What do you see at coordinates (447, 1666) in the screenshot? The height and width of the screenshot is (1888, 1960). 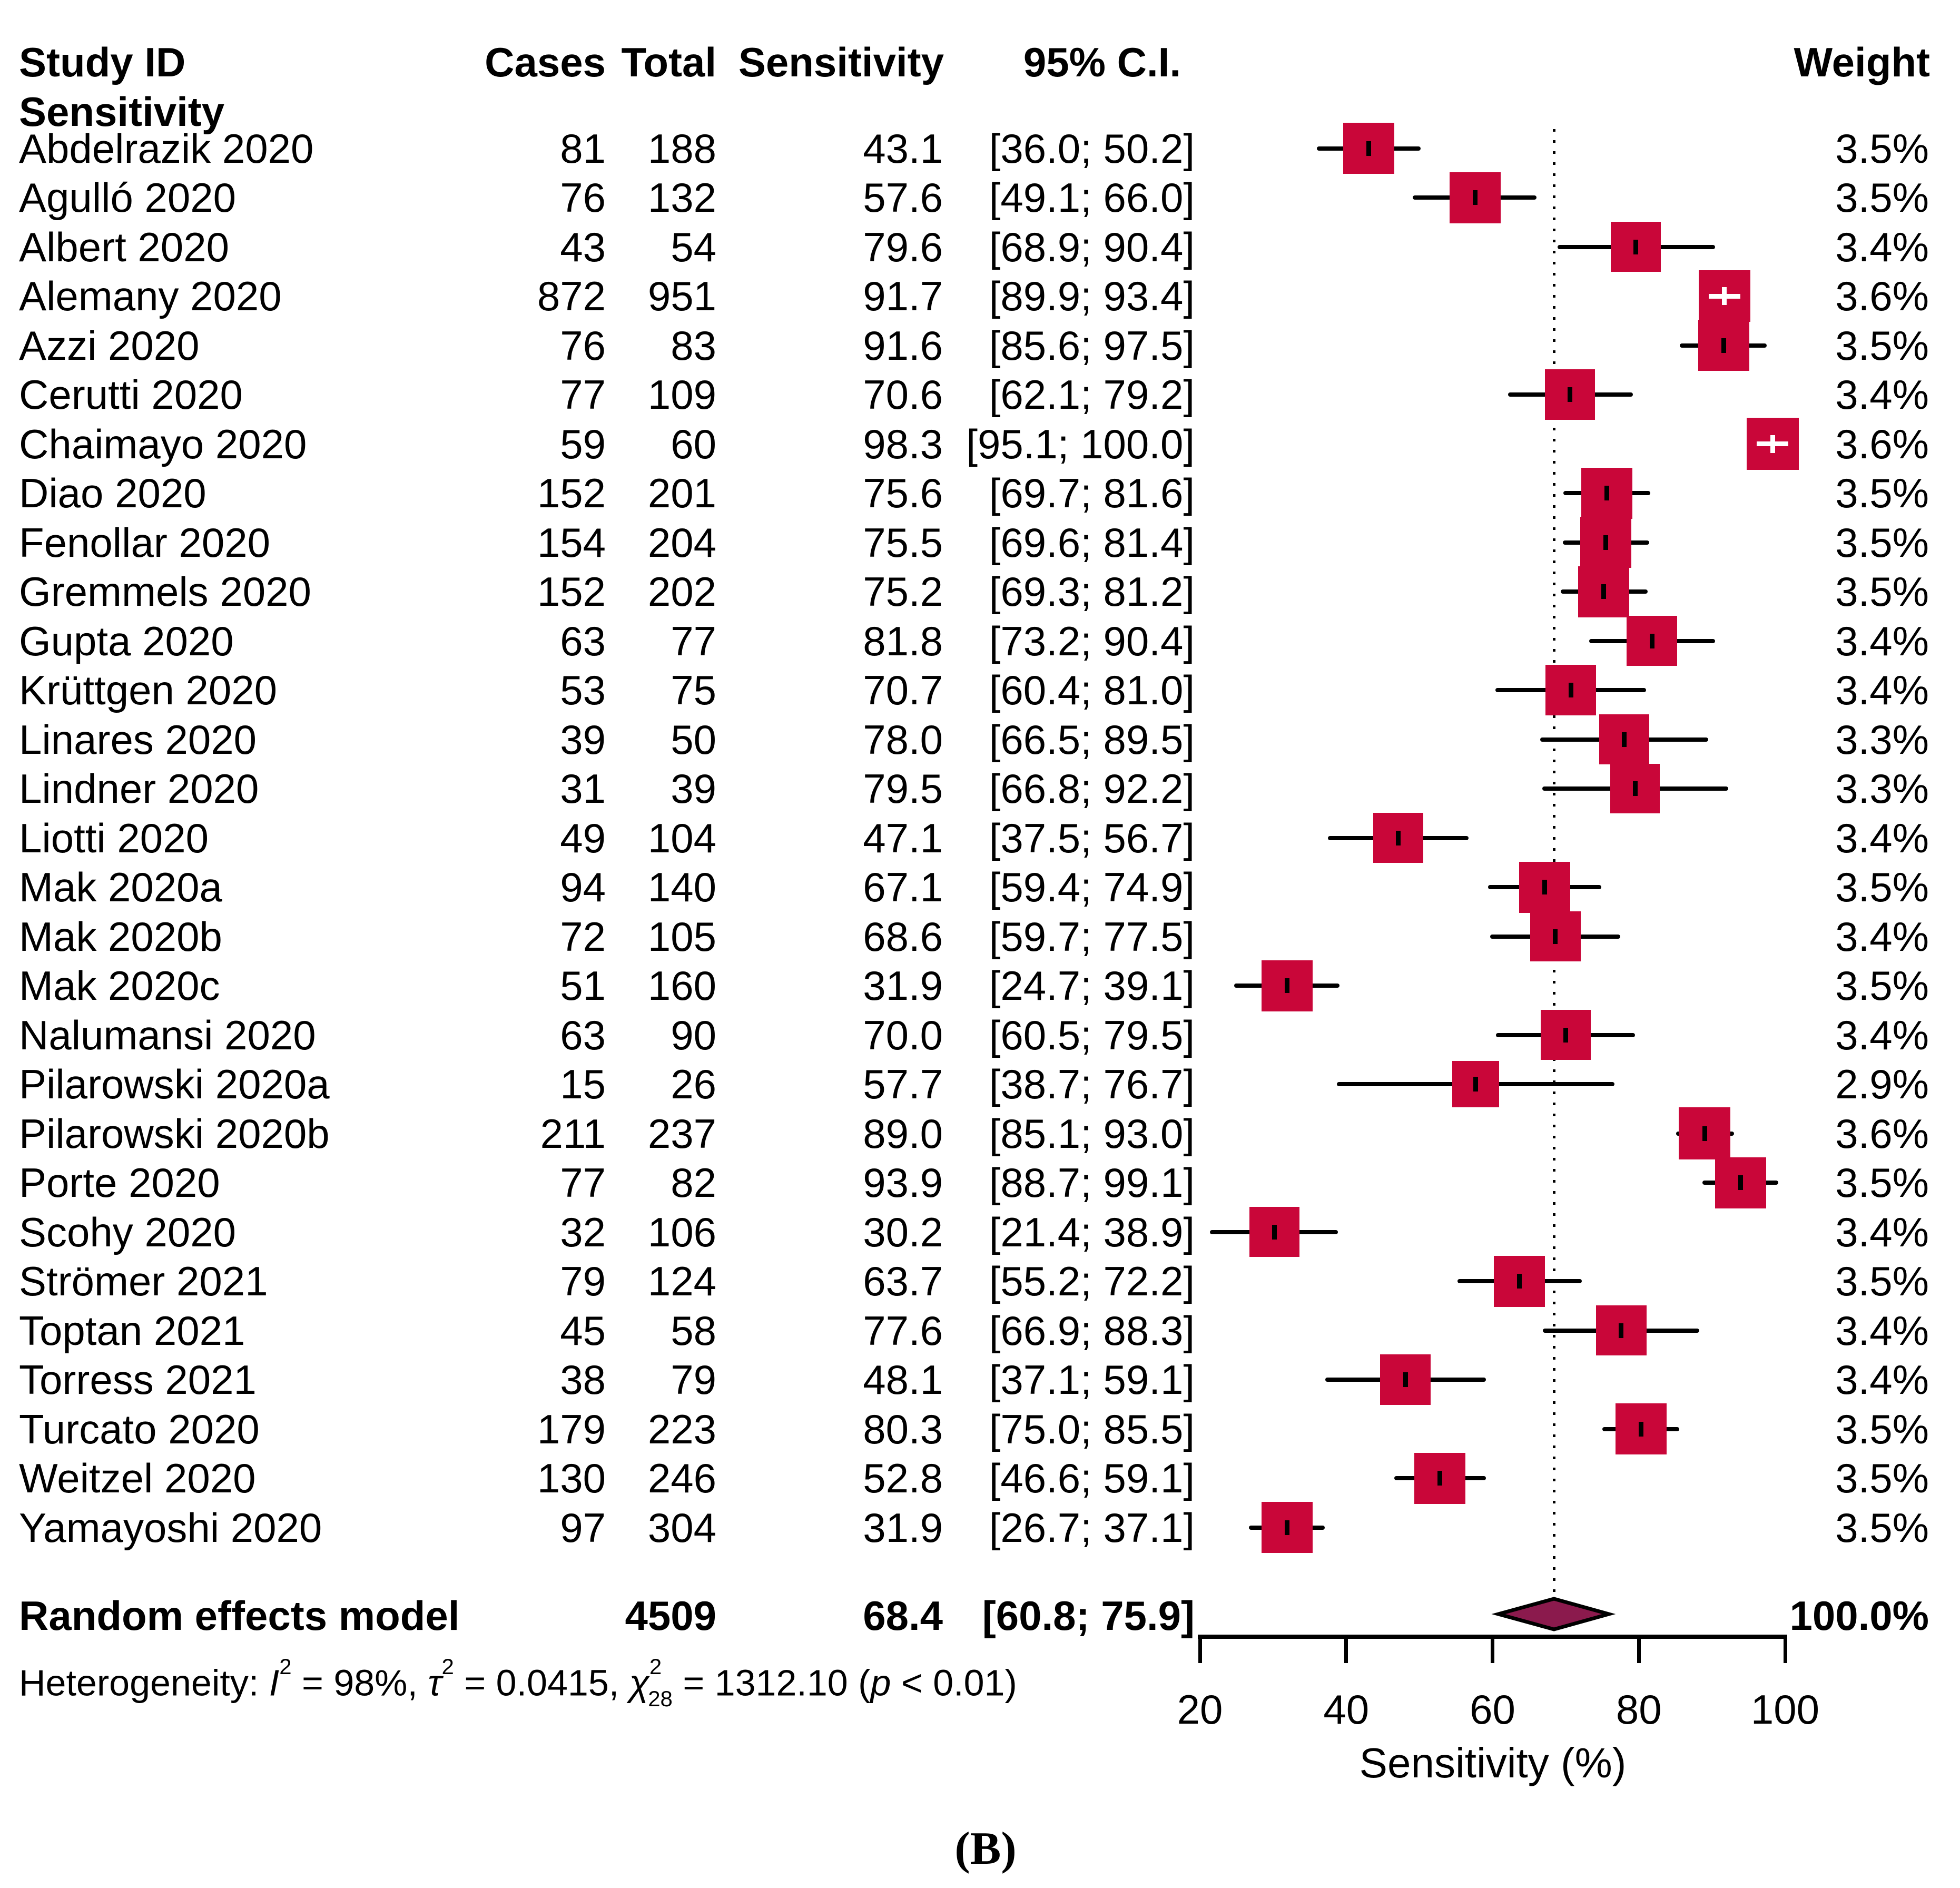 I see `heterogeneity-segment: 2` at bounding box center [447, 1666].